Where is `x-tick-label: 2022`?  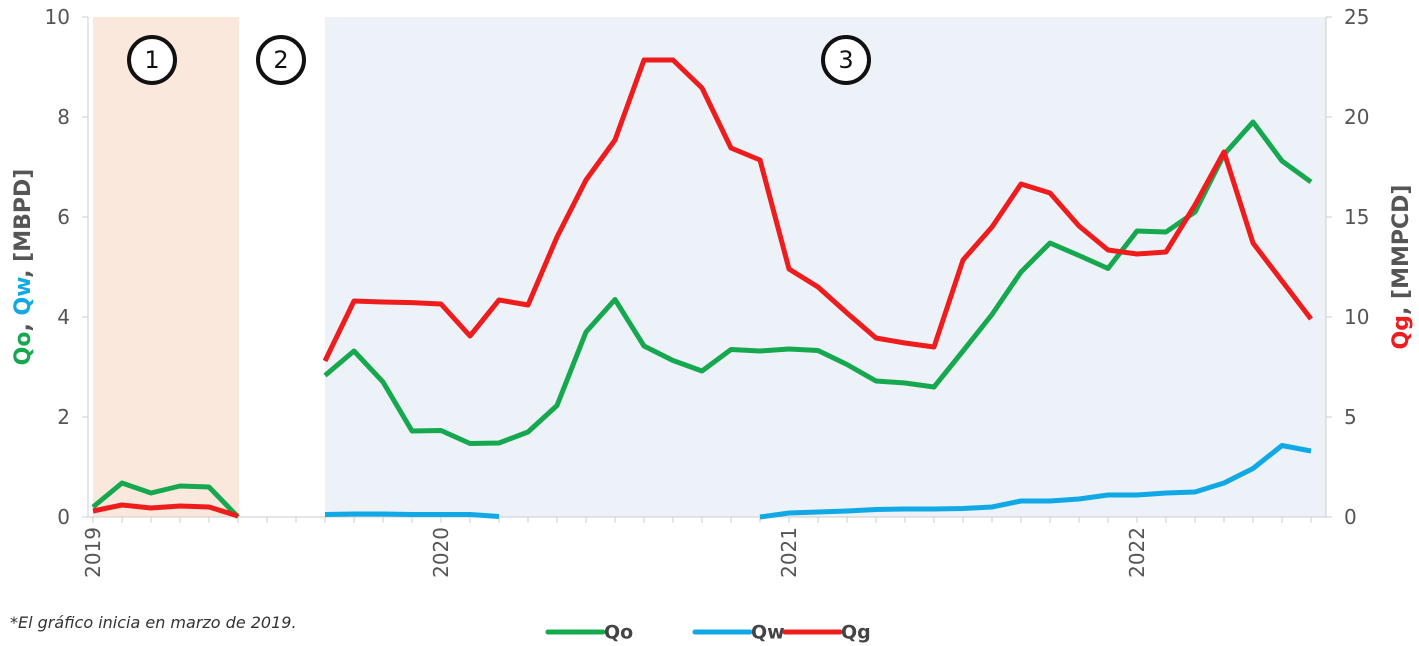
x-tick-label: 2022 is located at coordinates (1137, 552).